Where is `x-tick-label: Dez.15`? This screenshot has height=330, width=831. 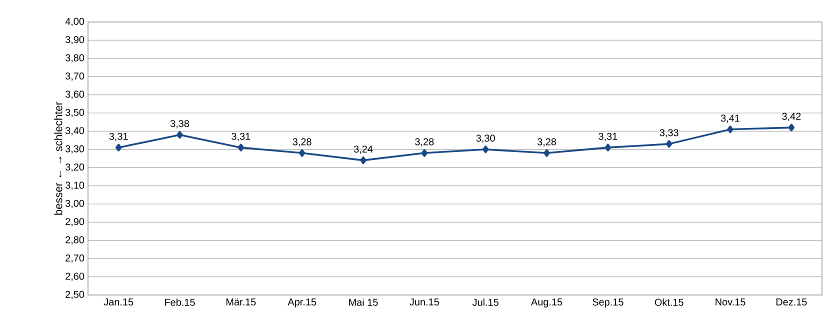 x-tick-label: Dez.15 is located at coordinates (791, 302).